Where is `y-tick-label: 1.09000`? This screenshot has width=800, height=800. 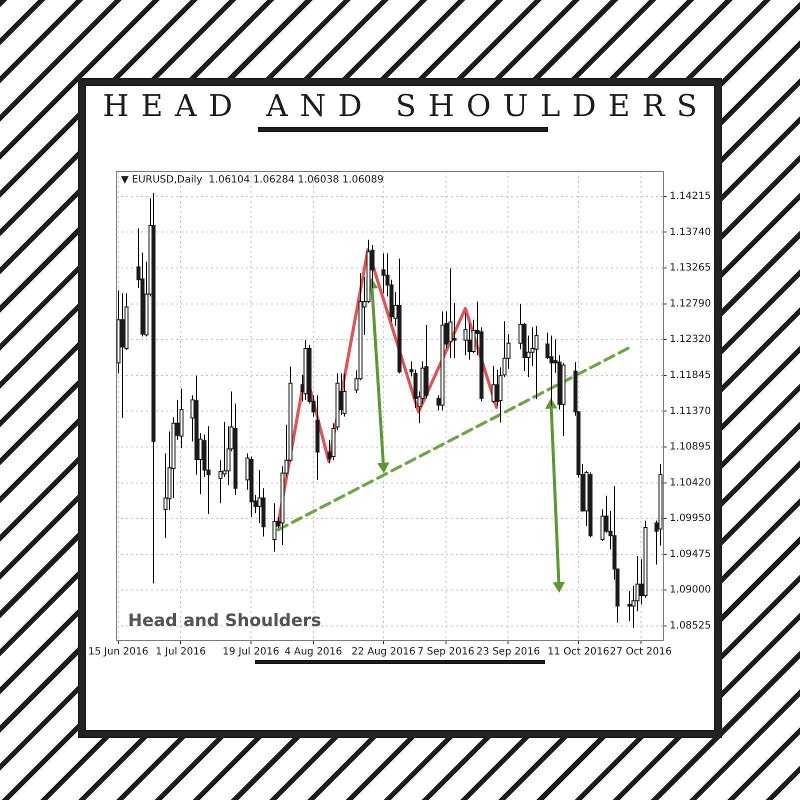
y-tick-label: 1.09000 is located at coordinates (691, 590).